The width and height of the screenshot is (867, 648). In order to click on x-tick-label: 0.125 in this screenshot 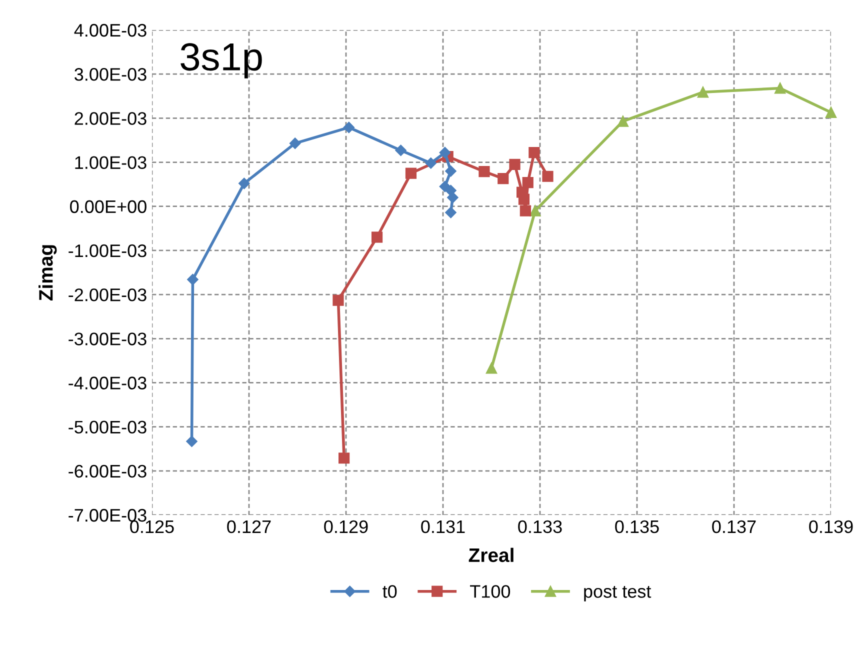, I will do `click(152, 527)`.